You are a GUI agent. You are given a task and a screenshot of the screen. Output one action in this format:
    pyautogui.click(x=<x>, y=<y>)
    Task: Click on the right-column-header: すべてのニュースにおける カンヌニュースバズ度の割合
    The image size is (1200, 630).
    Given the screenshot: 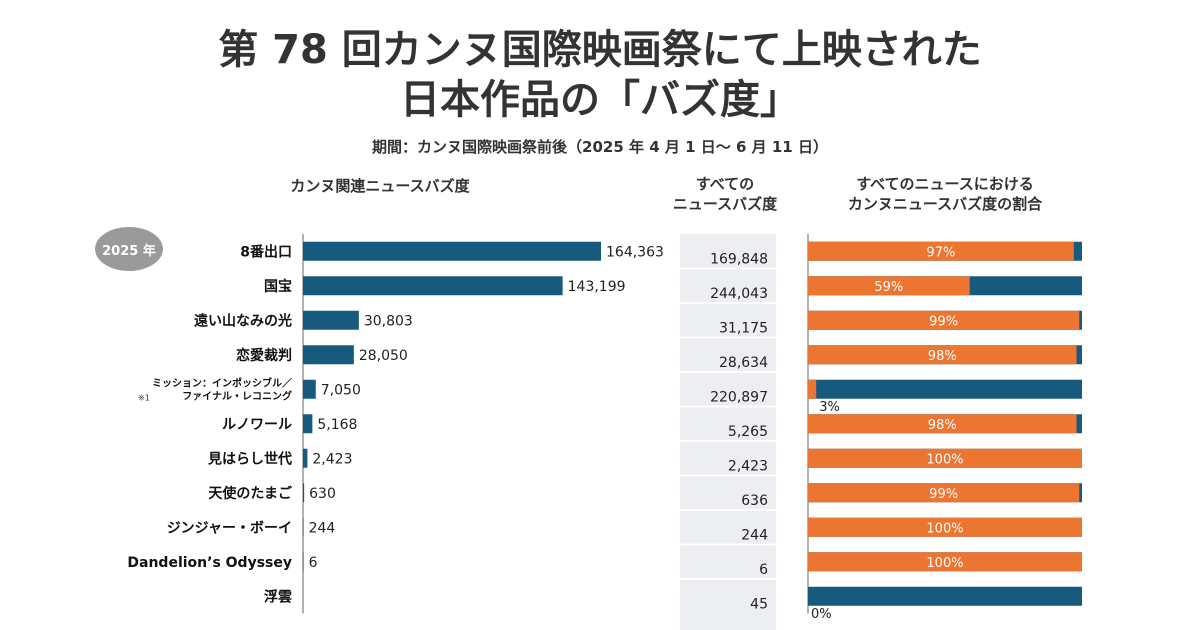 What is the action you would take?
    pyautogui.click(x=945, y=194)
    